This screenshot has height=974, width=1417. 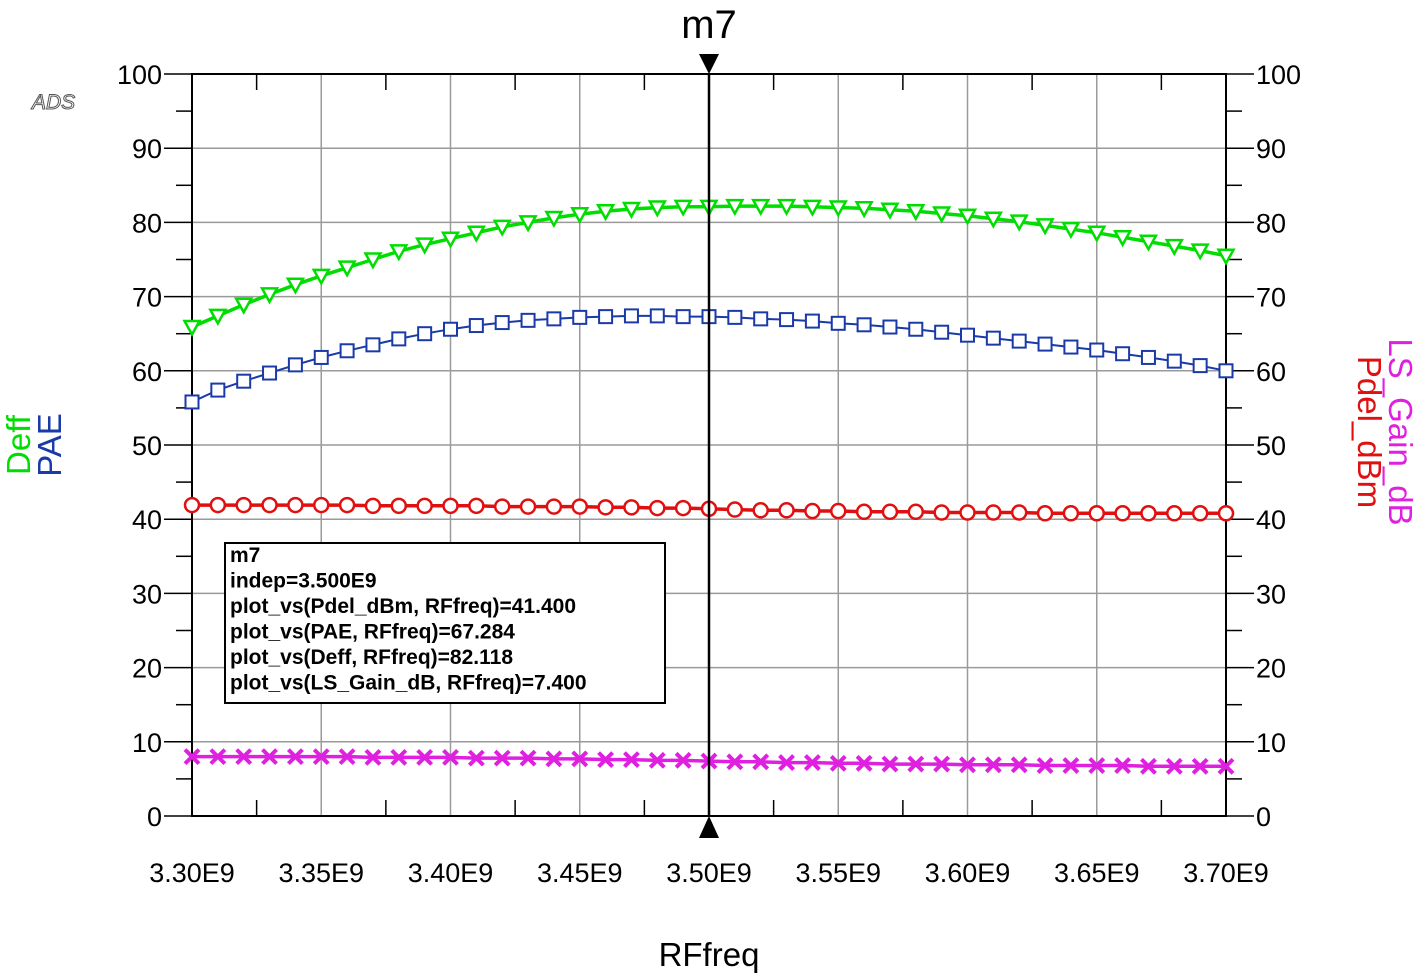 I want to click on y-left-tick-label: 20, so click(x=147, y=669).